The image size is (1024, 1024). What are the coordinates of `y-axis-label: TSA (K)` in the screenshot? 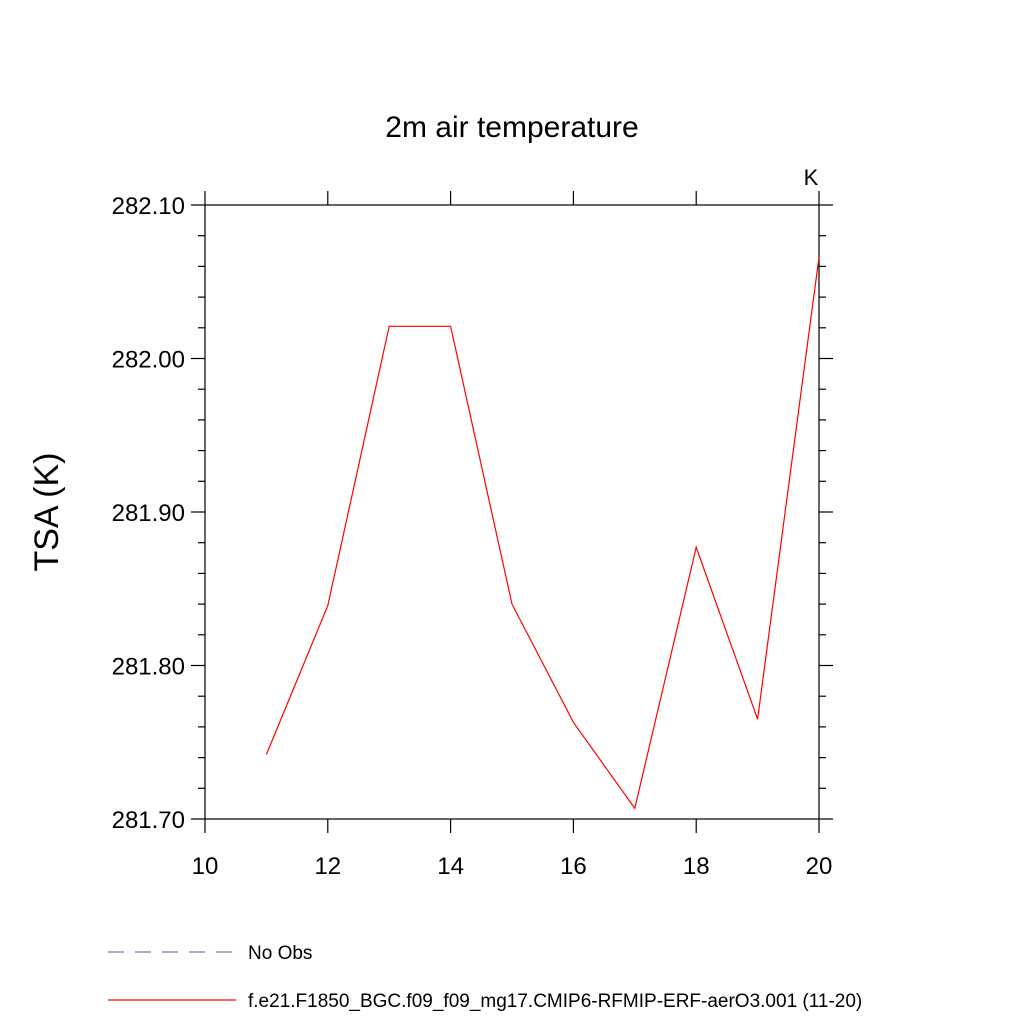 It's located at (47, 511).